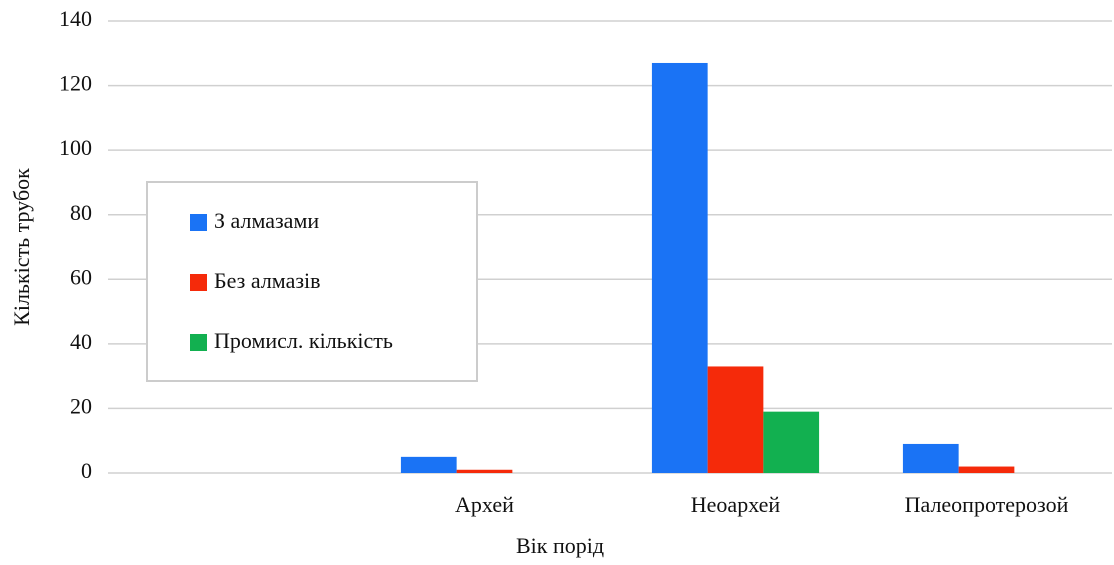  Describe the element at coordinates (81, 276) in the screenshot. I see `y-tick-label: 60` at that location.